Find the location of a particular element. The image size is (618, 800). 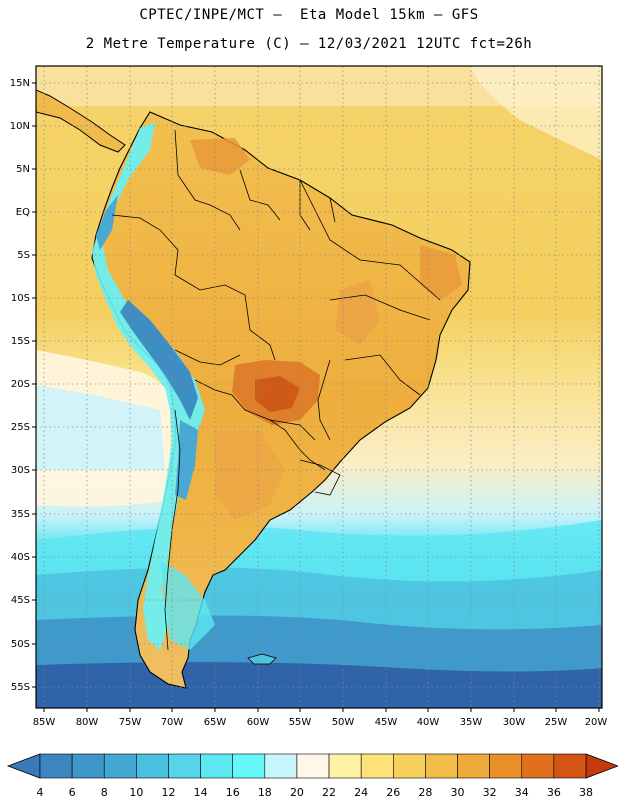

warm-argentina is located at coordinates (250, 475).